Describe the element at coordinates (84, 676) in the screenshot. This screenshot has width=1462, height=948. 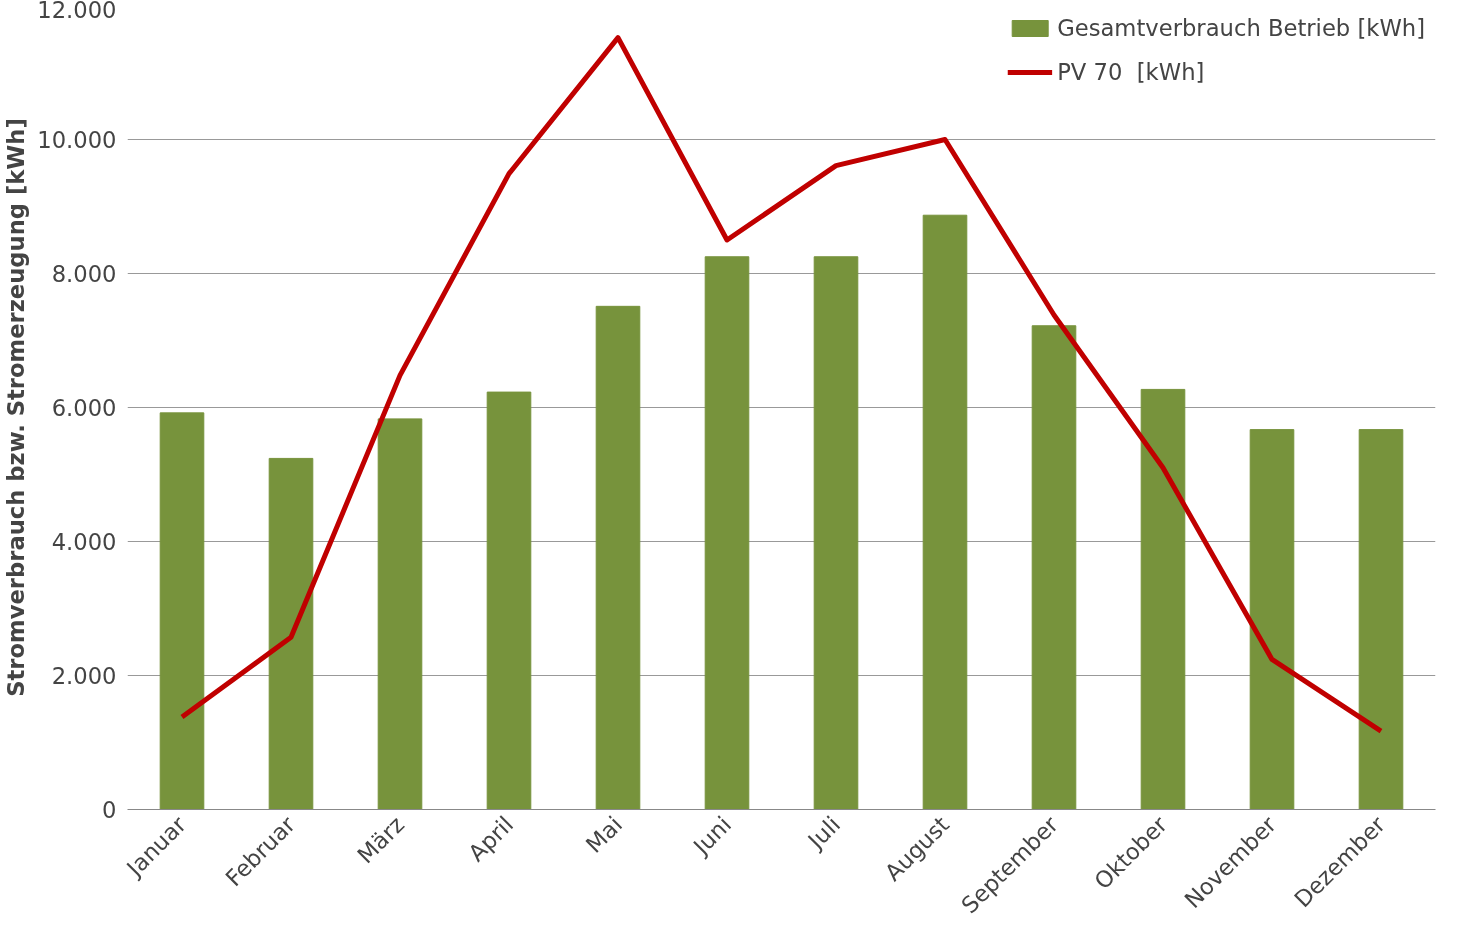
I see `y-tick-label: 2.000` at that location.